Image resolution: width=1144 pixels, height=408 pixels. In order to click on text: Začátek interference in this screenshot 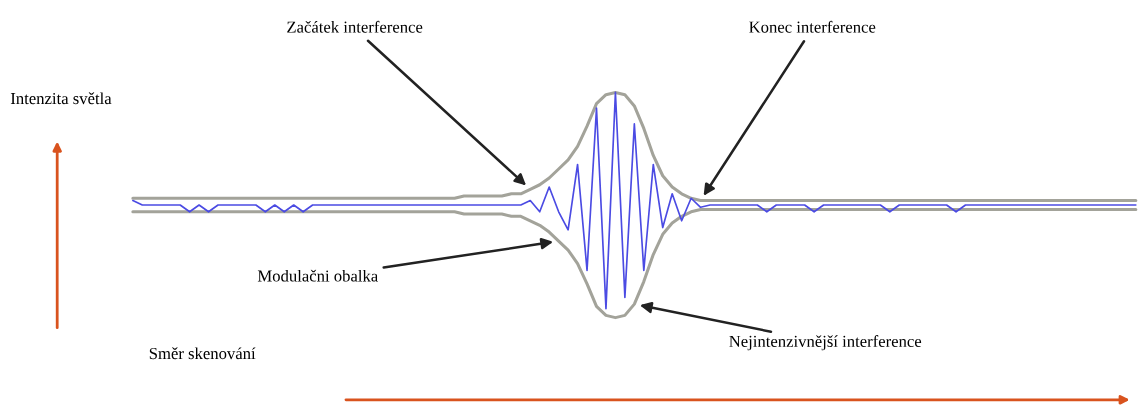, I will do `click(355, 26)`.